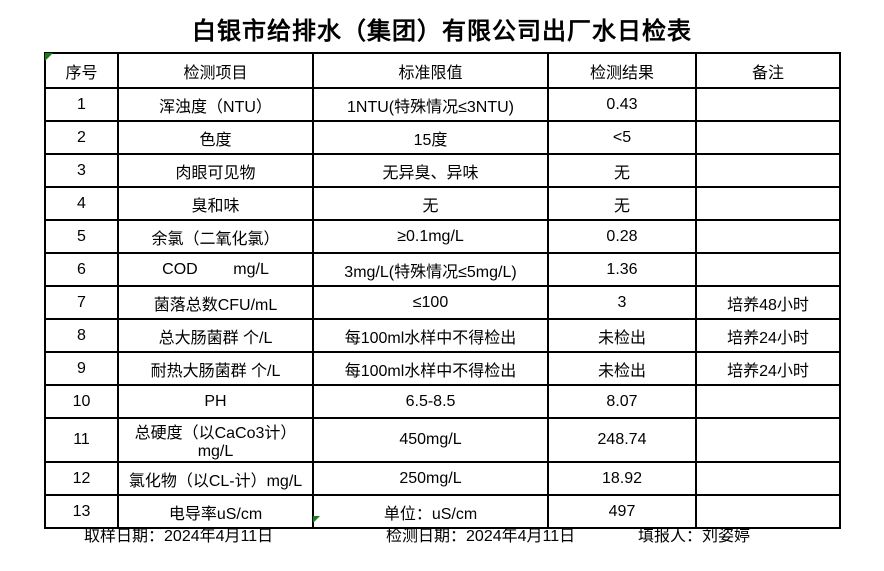  I want to click on item-cell: 电导率uS/cm, so click(215, 511).